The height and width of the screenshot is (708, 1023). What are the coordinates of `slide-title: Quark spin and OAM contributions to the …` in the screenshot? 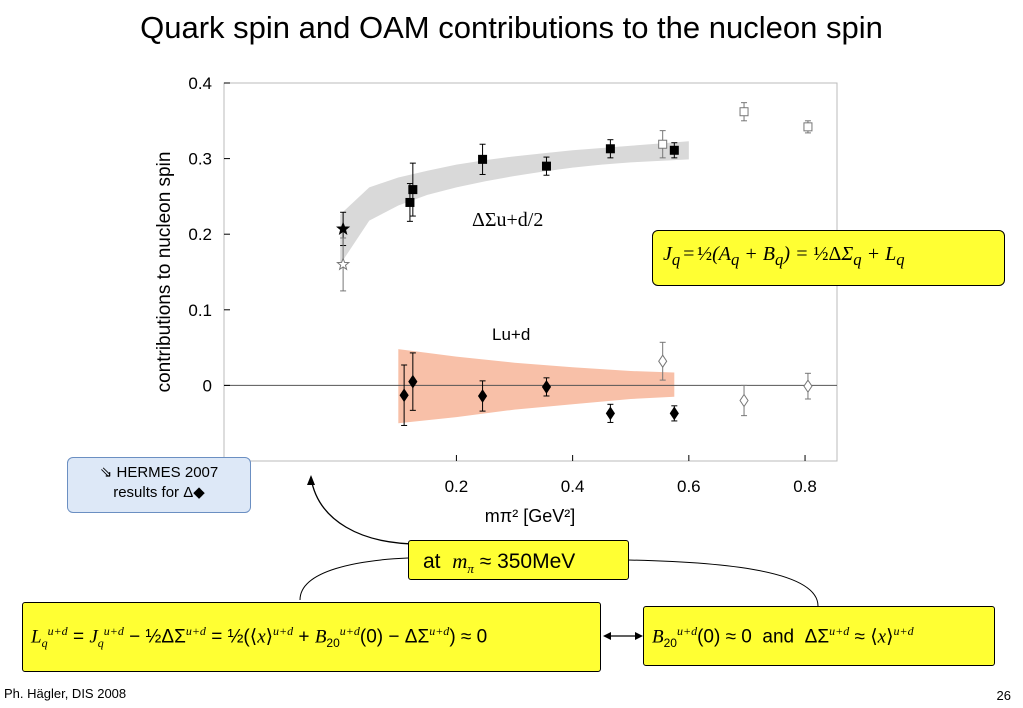 It's located at (511, 27).